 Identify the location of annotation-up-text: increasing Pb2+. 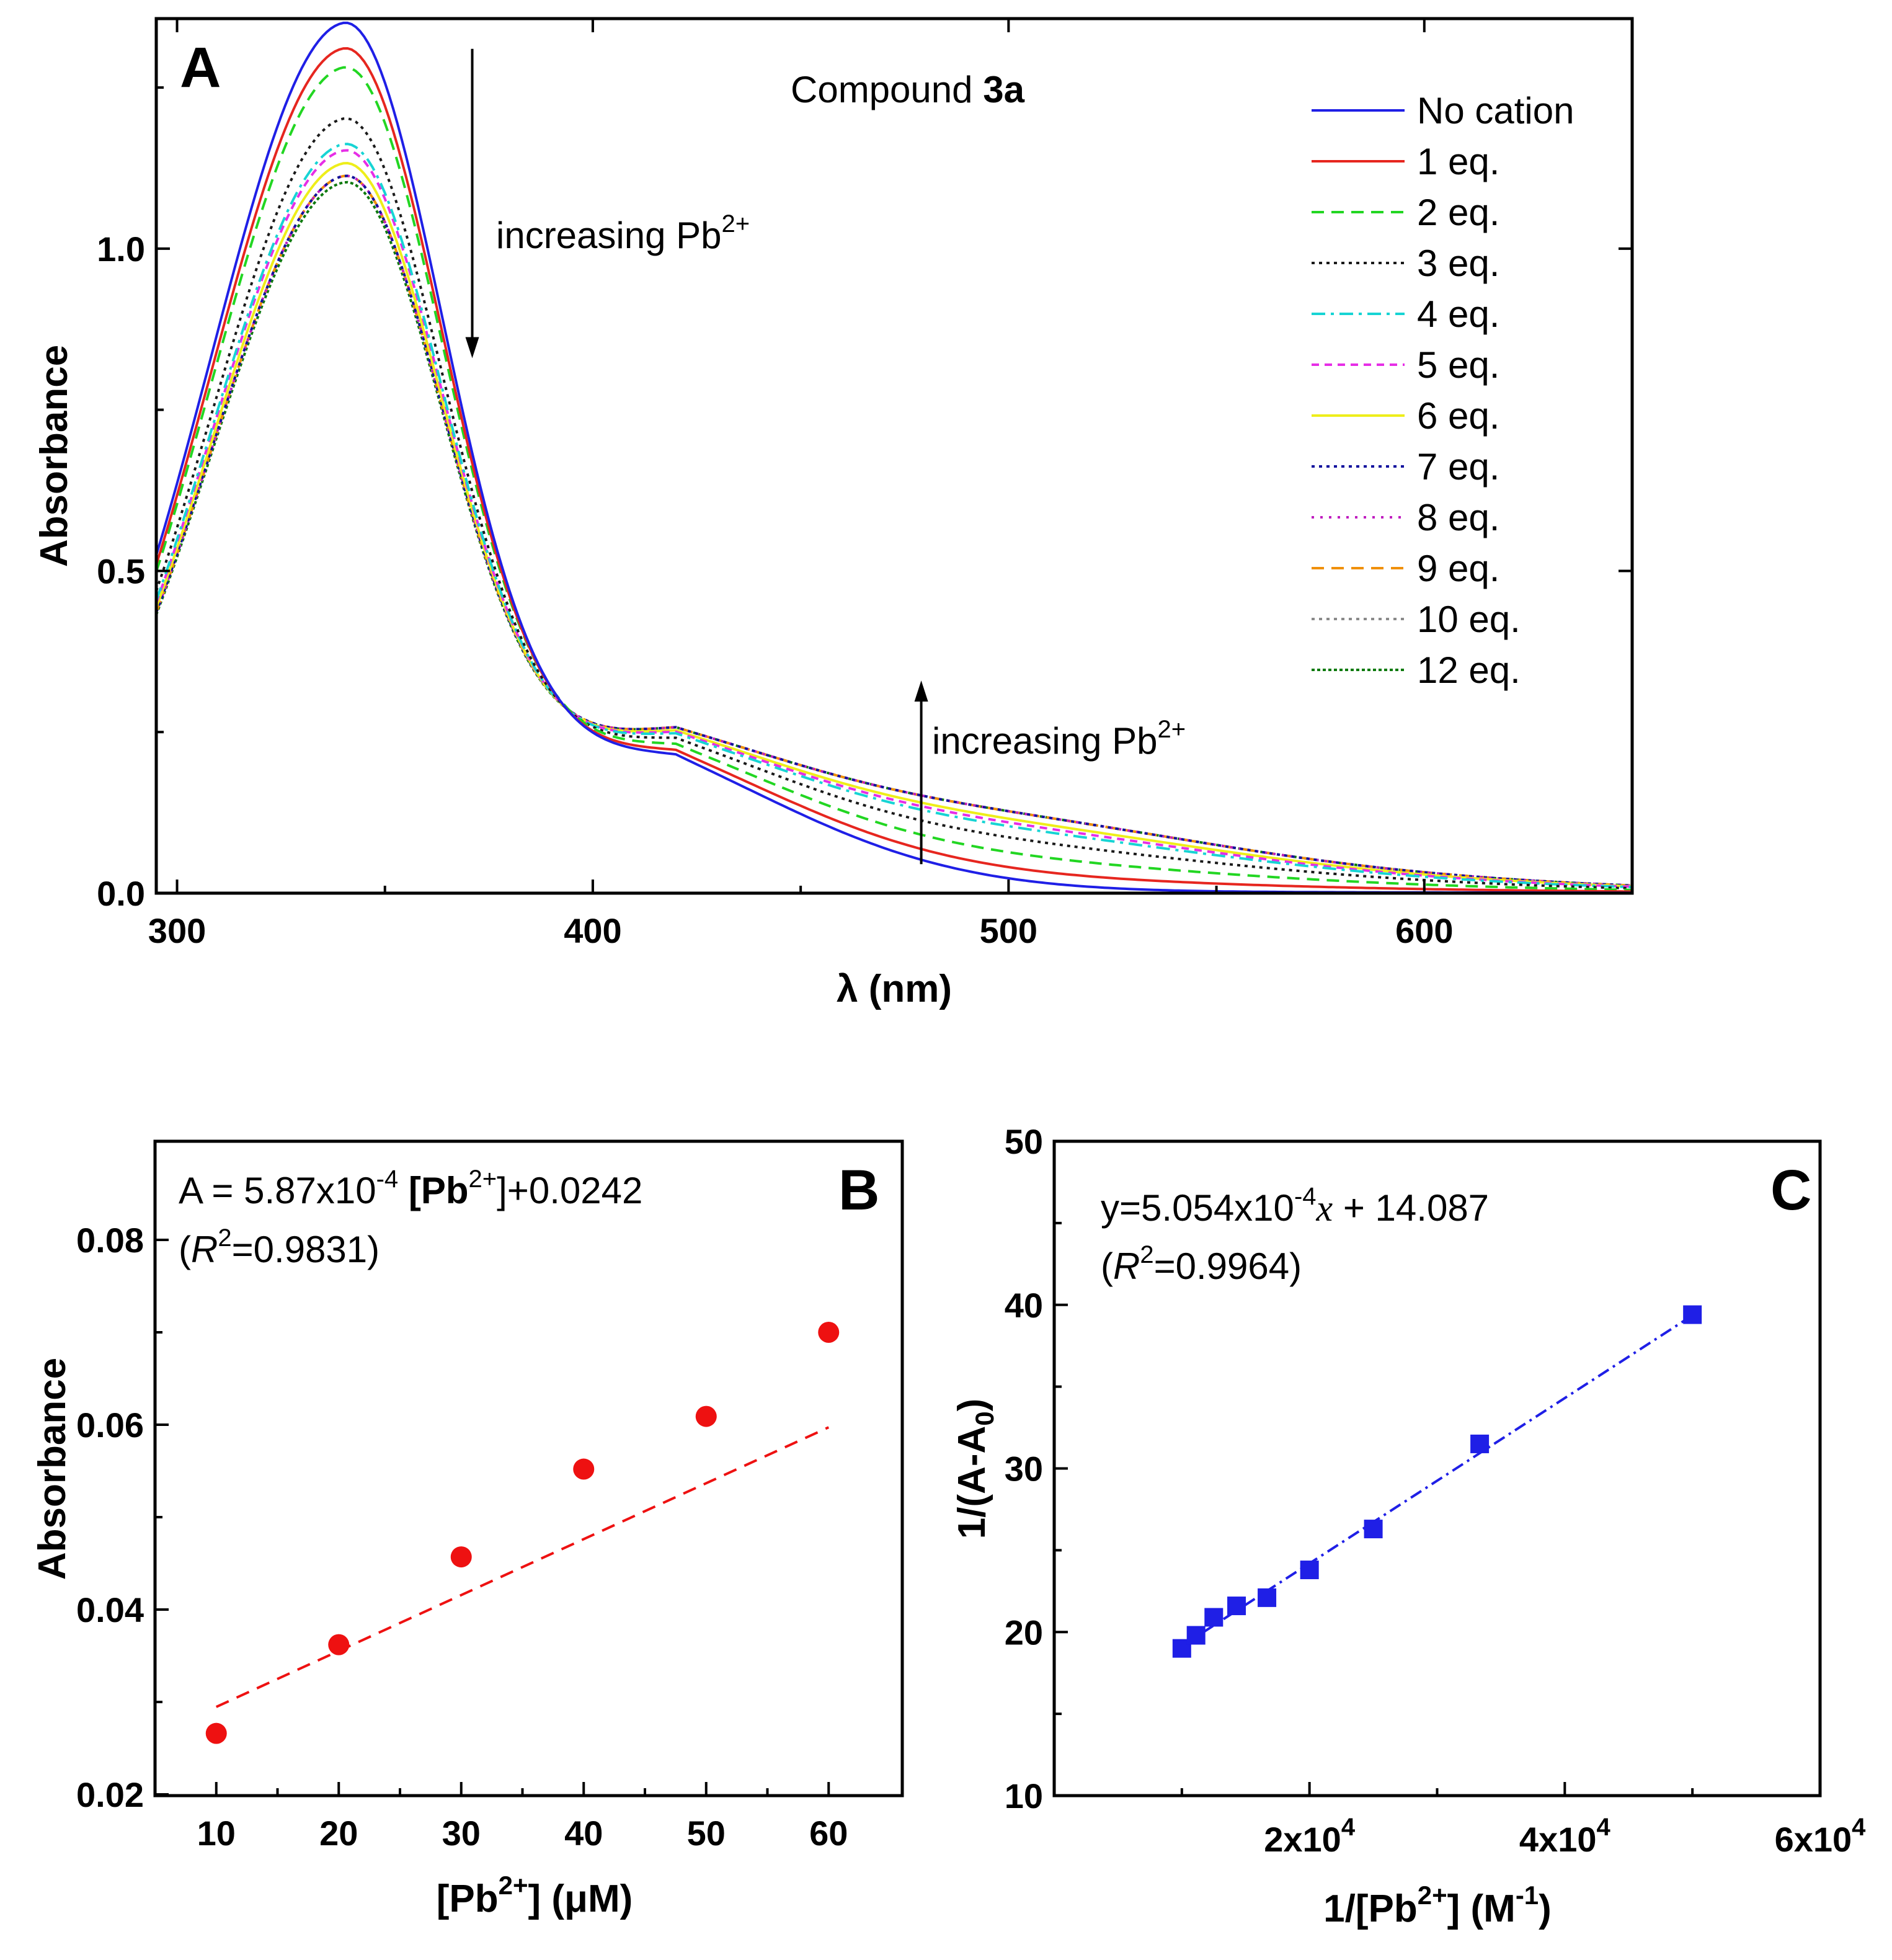
(1059, 739).